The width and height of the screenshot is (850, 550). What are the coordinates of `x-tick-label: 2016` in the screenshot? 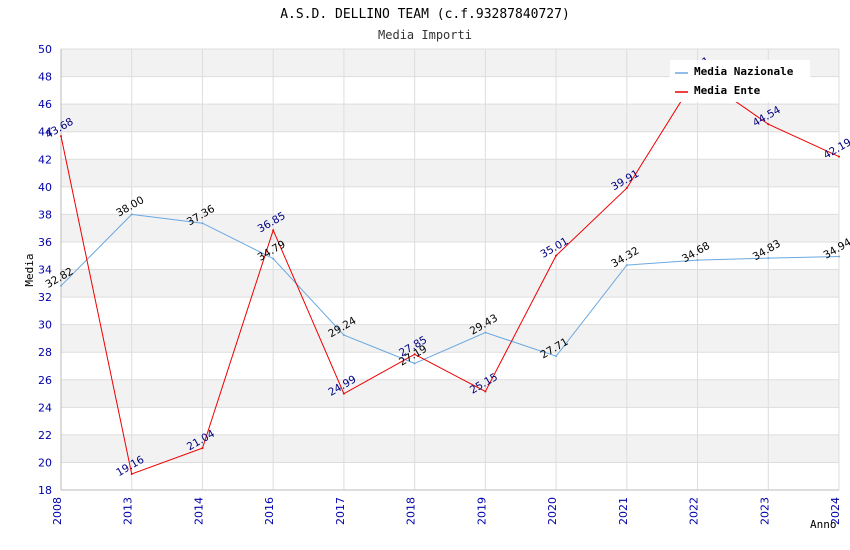 It's located at (269, 511).